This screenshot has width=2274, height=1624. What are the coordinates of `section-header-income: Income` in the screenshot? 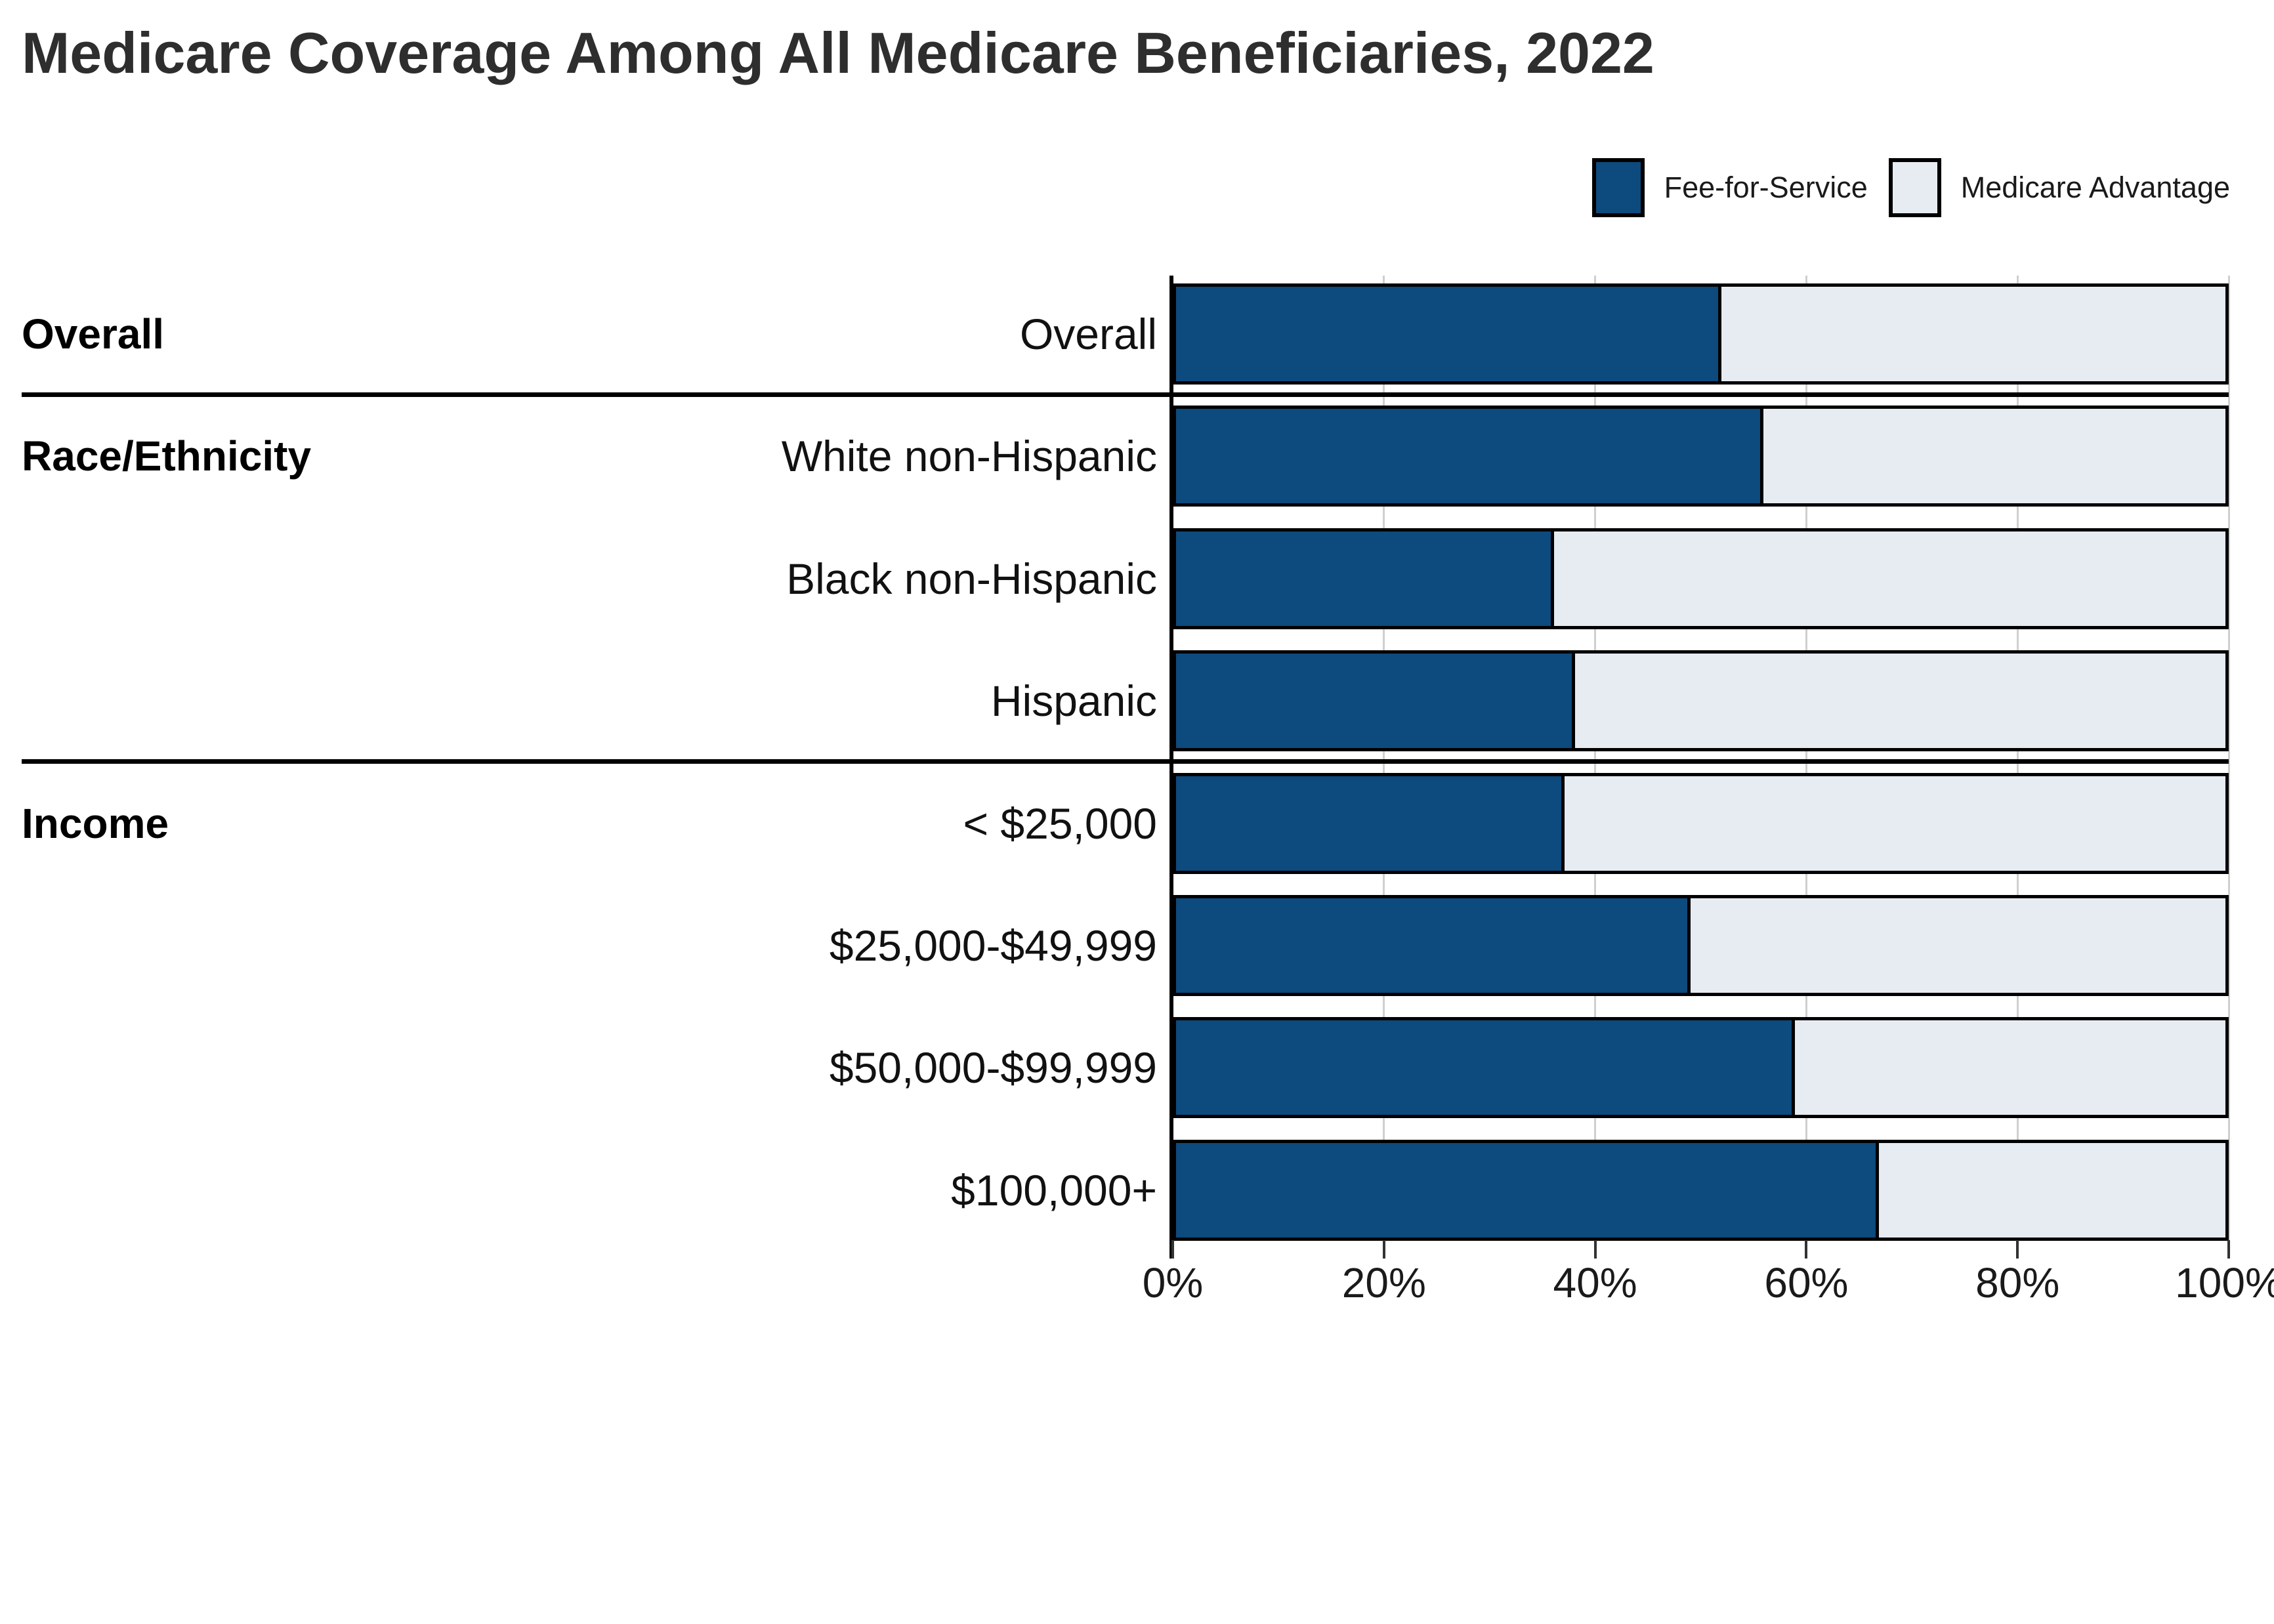 It's located at (95, 823).